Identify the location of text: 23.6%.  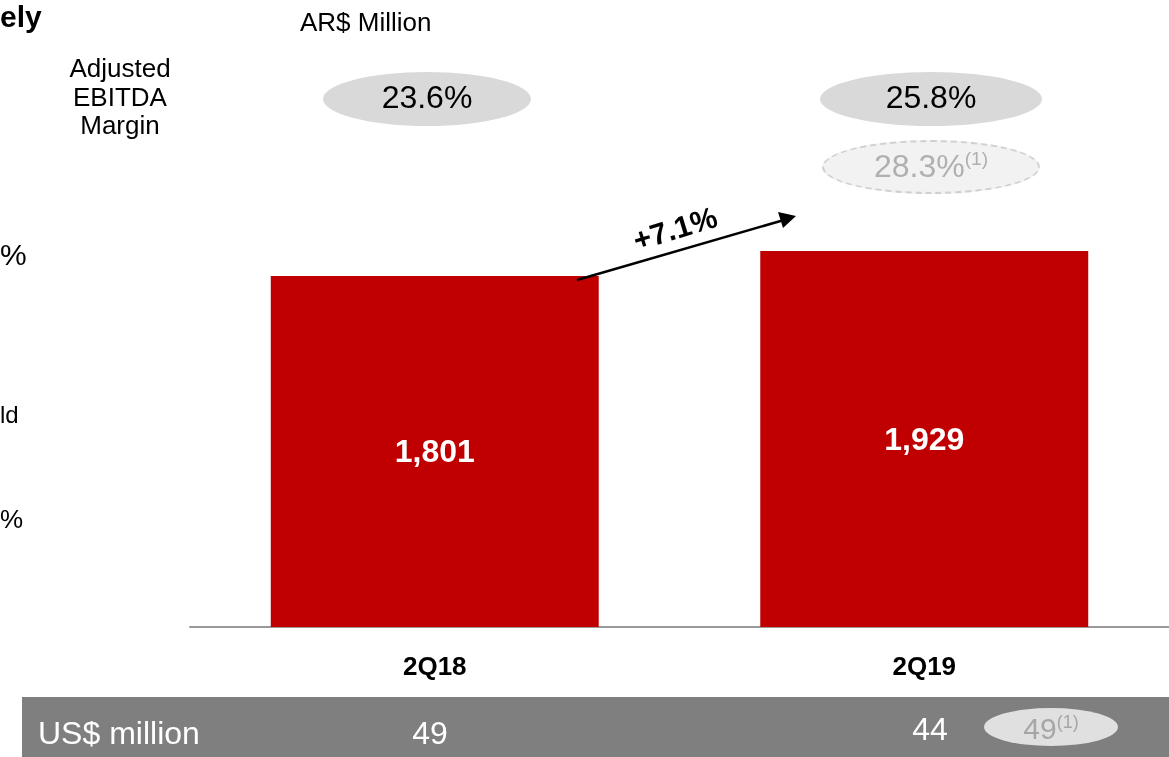
(427, 97).